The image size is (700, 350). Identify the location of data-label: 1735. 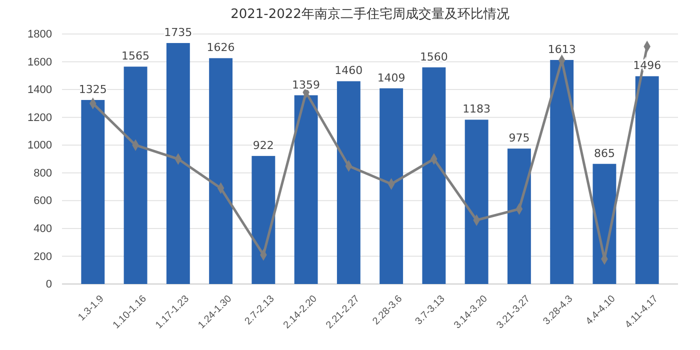
(178, 33).